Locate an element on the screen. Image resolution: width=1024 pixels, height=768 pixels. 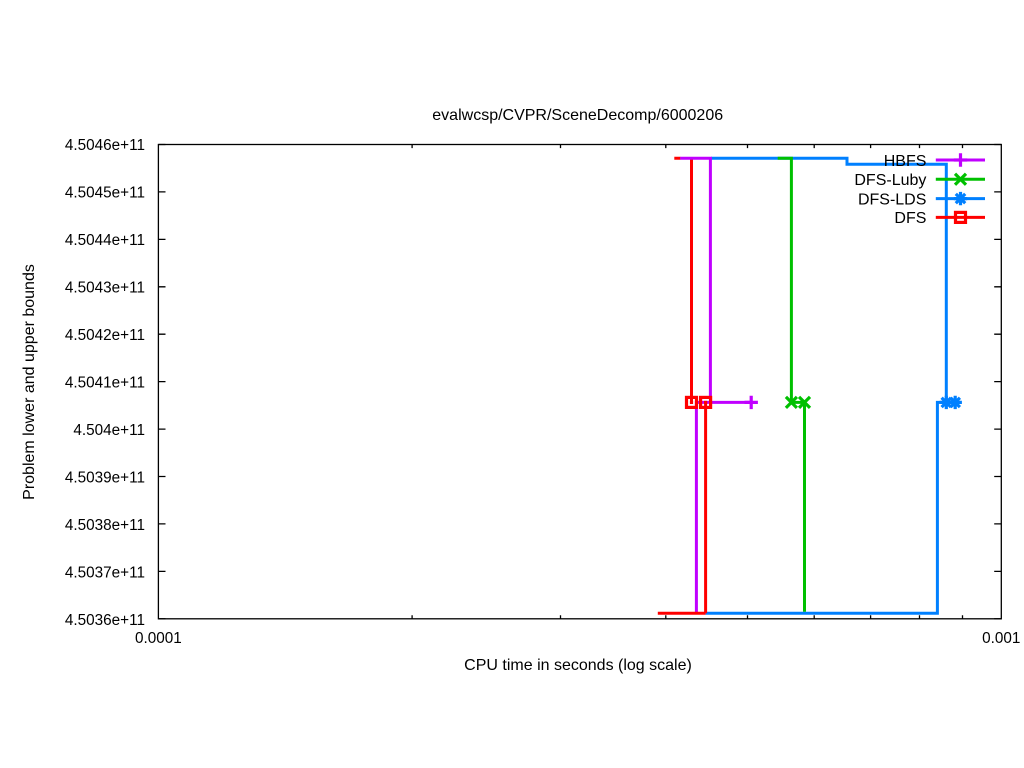
svg-text: 4.5044e+11 is located at coordinates (105, 240).